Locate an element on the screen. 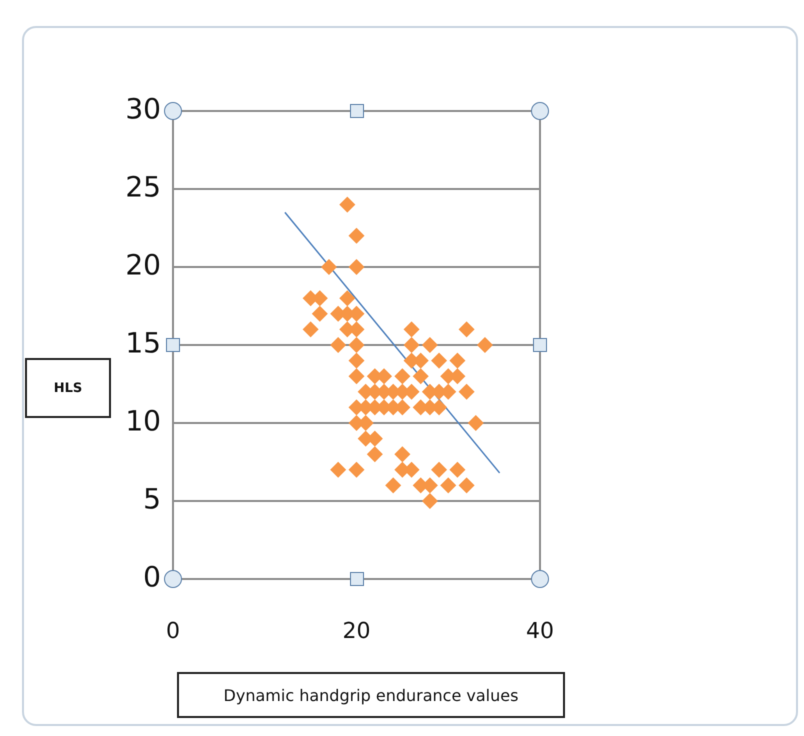 This screenshot has width=804, height=736. x-tick-label: 20 is located at coordinates (356, 631).